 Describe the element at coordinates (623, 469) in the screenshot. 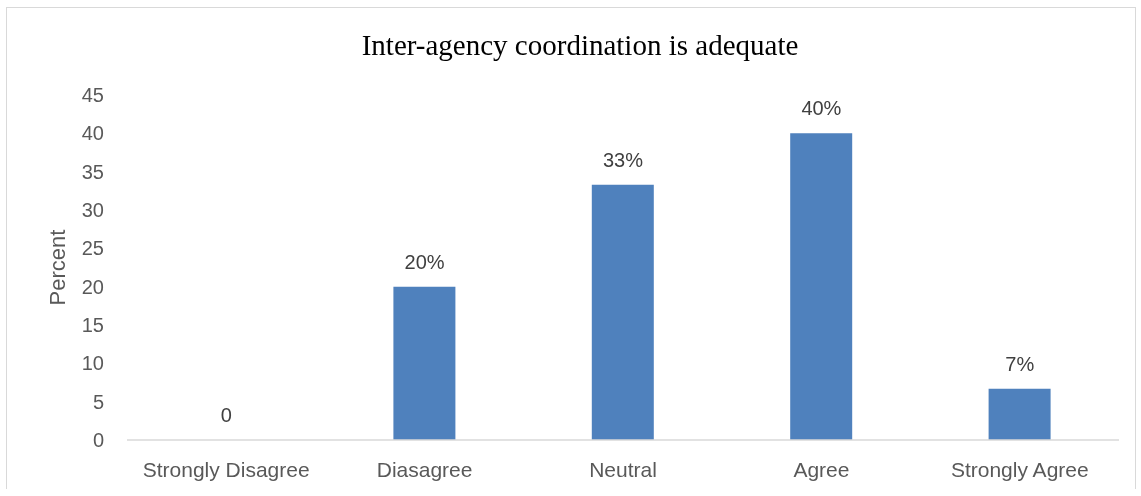

I see `x-tick-label: Neutral` at that location.